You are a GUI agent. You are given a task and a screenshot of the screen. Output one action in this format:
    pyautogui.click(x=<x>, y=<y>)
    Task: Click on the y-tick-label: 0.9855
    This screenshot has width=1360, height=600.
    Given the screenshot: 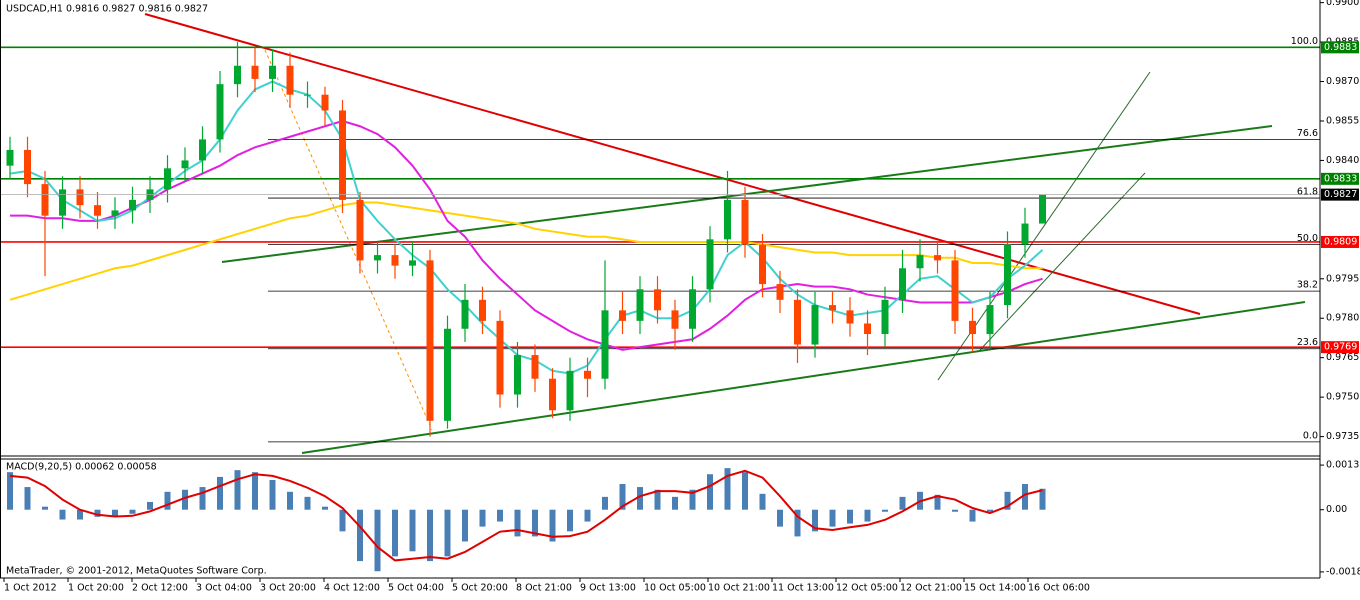 What is the action you would take?
    pyautogui.click(x=1342, y=120)
    